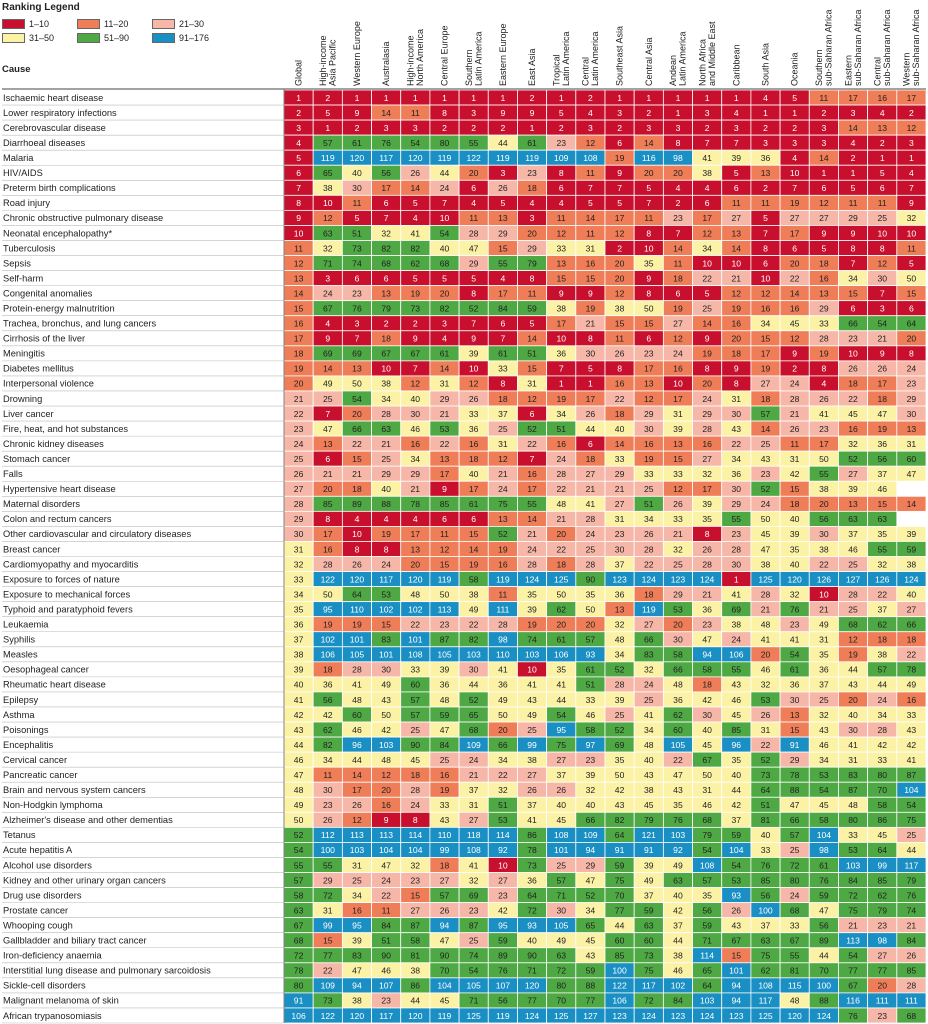 The width and height of the screenshot is (928, 1024). I want to click on cause-label: Chronic kidney diseases, so click(53, 444).